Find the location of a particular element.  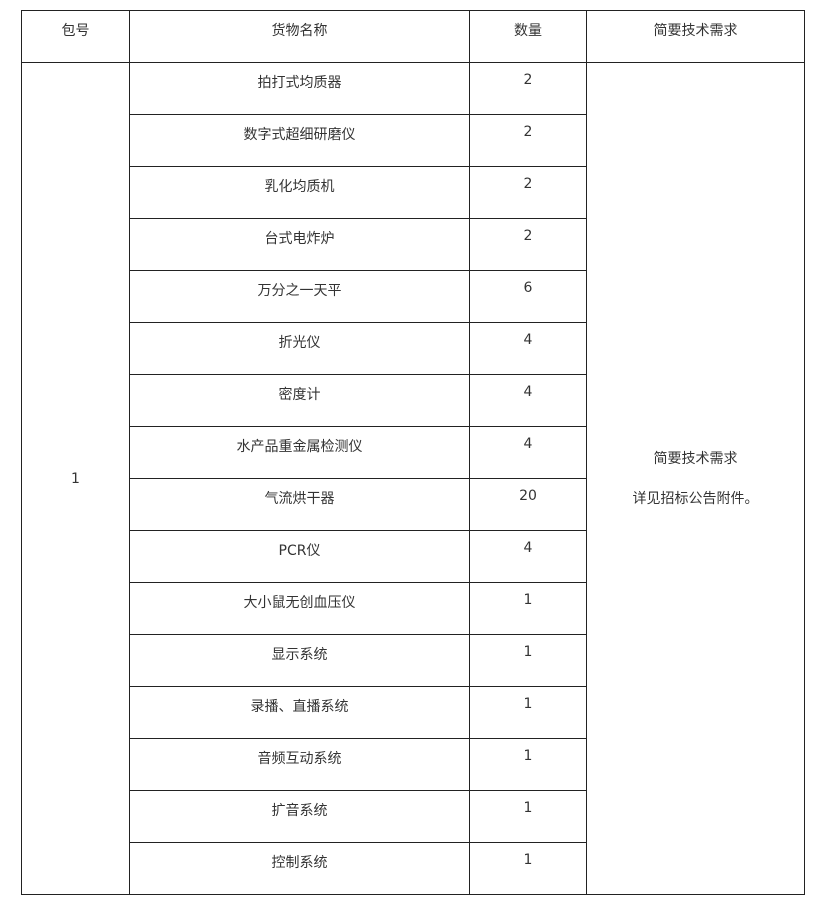

package-number-cell: 1 is located at coordinates (75, 478).